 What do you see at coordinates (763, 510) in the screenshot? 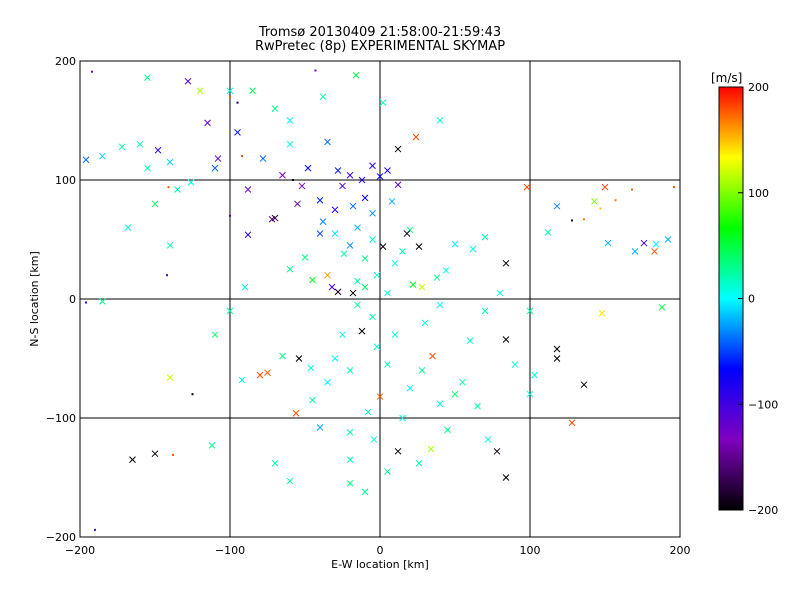
I see `colorbar-tick-label: −200` at bounding box center [763, 510].